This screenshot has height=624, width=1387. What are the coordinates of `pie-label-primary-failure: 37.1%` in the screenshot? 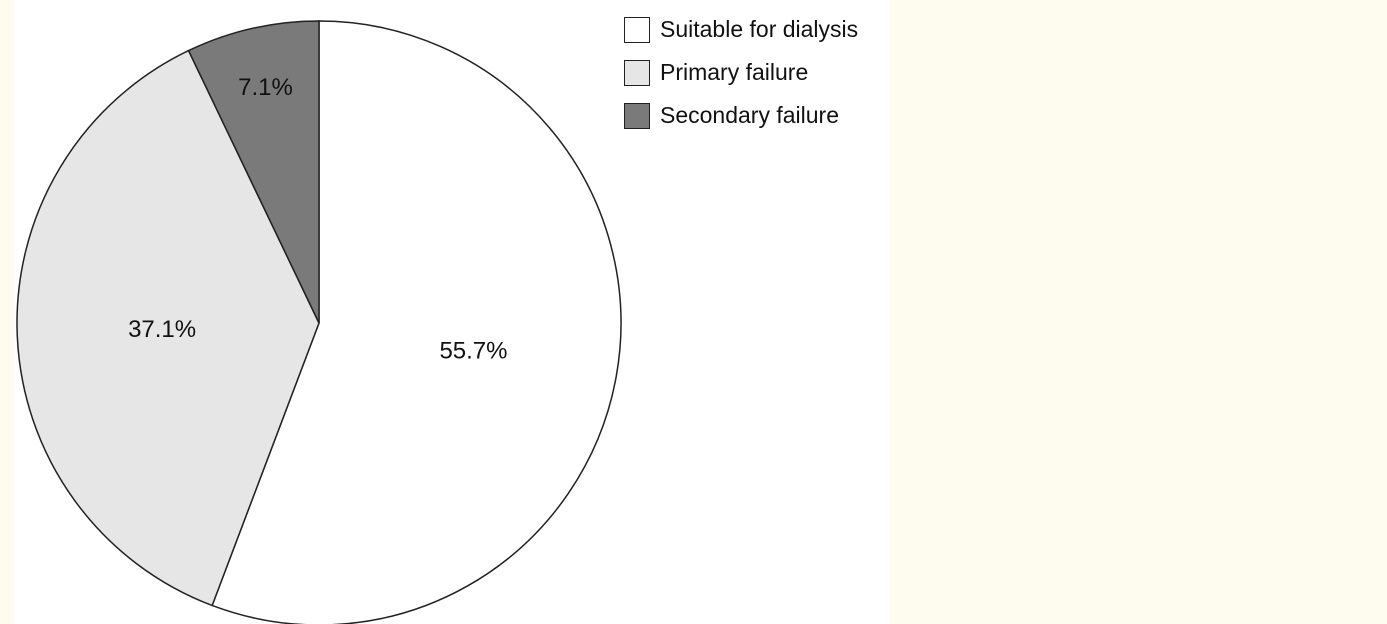 It's located at (162, 329).